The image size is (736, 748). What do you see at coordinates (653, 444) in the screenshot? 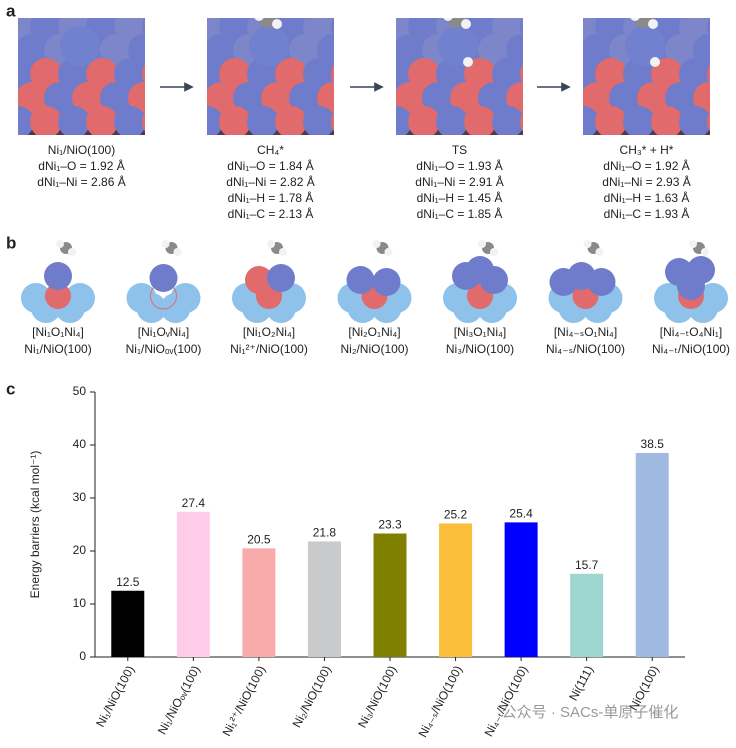
I see `value-label: 38.5` at bounding box center [653, 444].